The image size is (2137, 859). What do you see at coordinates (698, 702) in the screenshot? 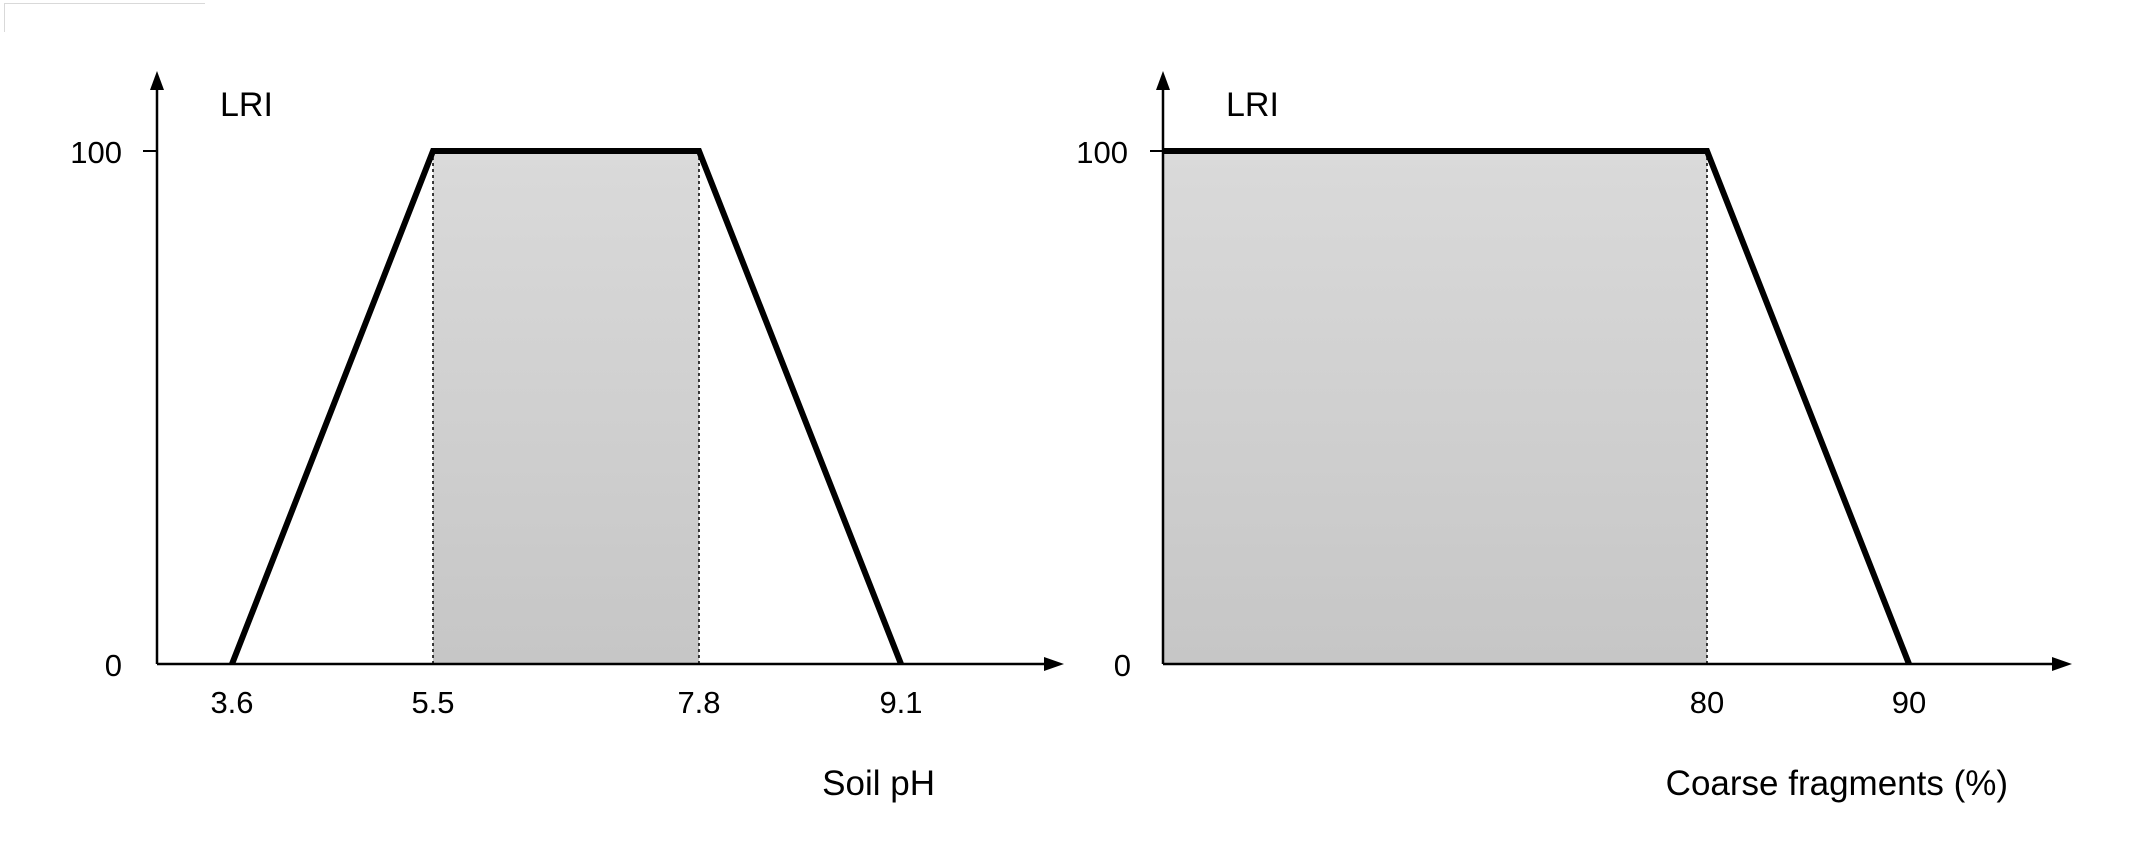
I see `x-tick-label: 7.8` at bounding box center [698, 702].